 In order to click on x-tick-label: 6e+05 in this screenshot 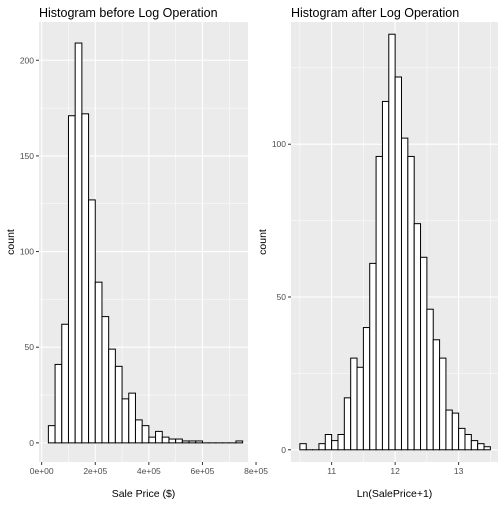, I will do `click(203, 471)`.